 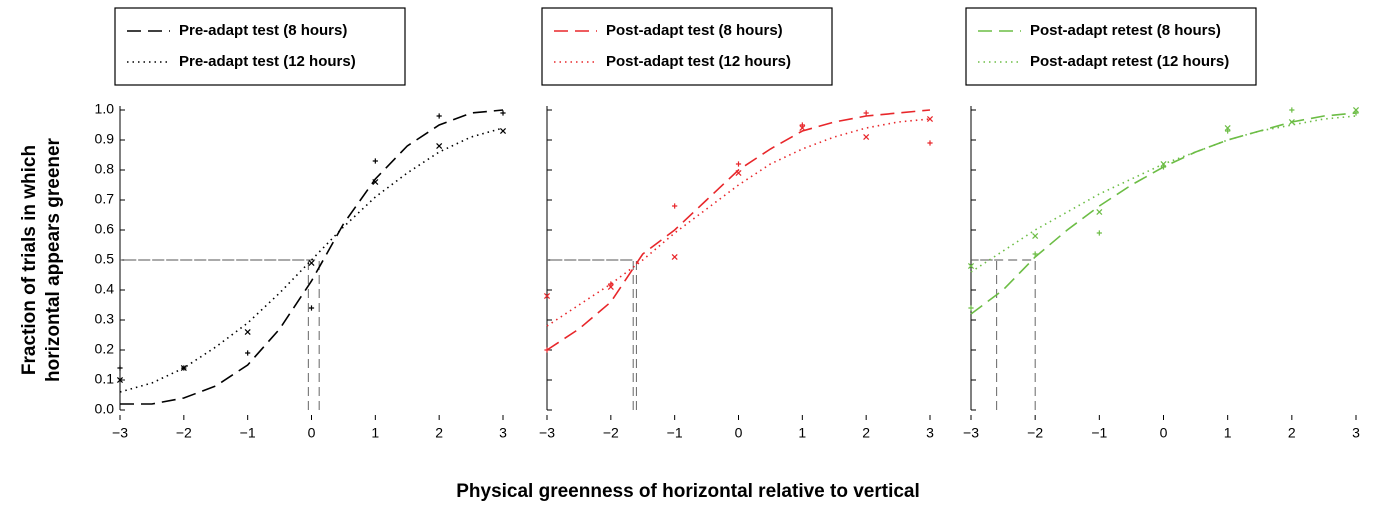 I want to click on y-axis-label: Fraction of trials in which, so click(x=29, y=260).